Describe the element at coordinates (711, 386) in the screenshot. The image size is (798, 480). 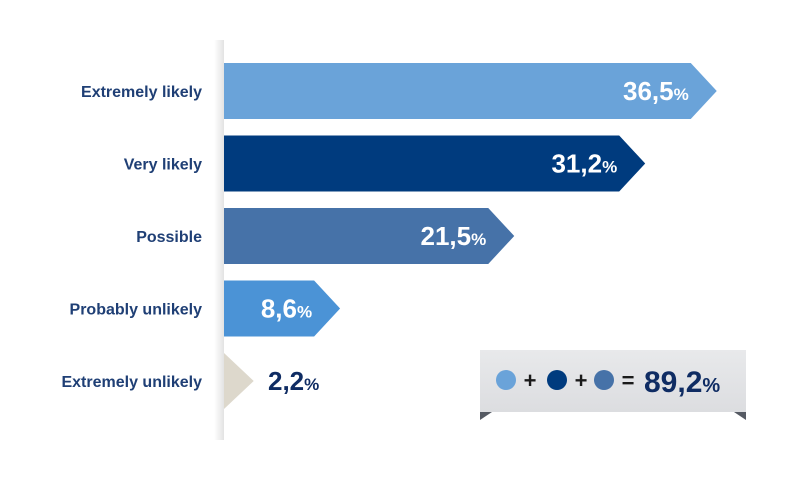
I see `summary-total-unit: %` at that location.